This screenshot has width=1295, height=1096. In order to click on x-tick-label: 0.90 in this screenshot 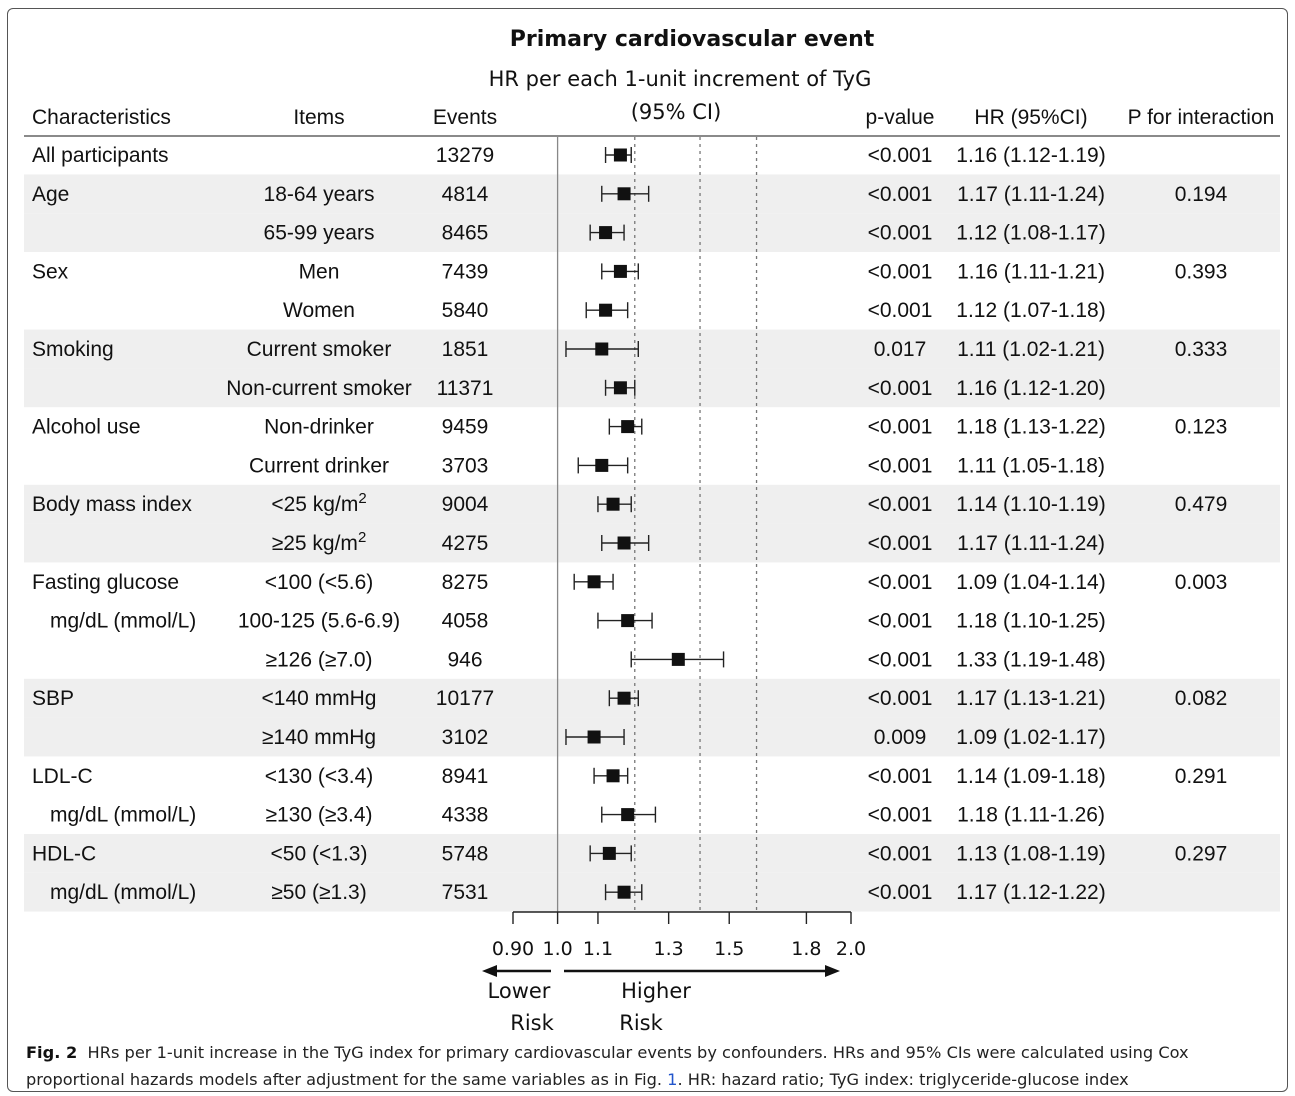, I will do `click(513, 949)`.